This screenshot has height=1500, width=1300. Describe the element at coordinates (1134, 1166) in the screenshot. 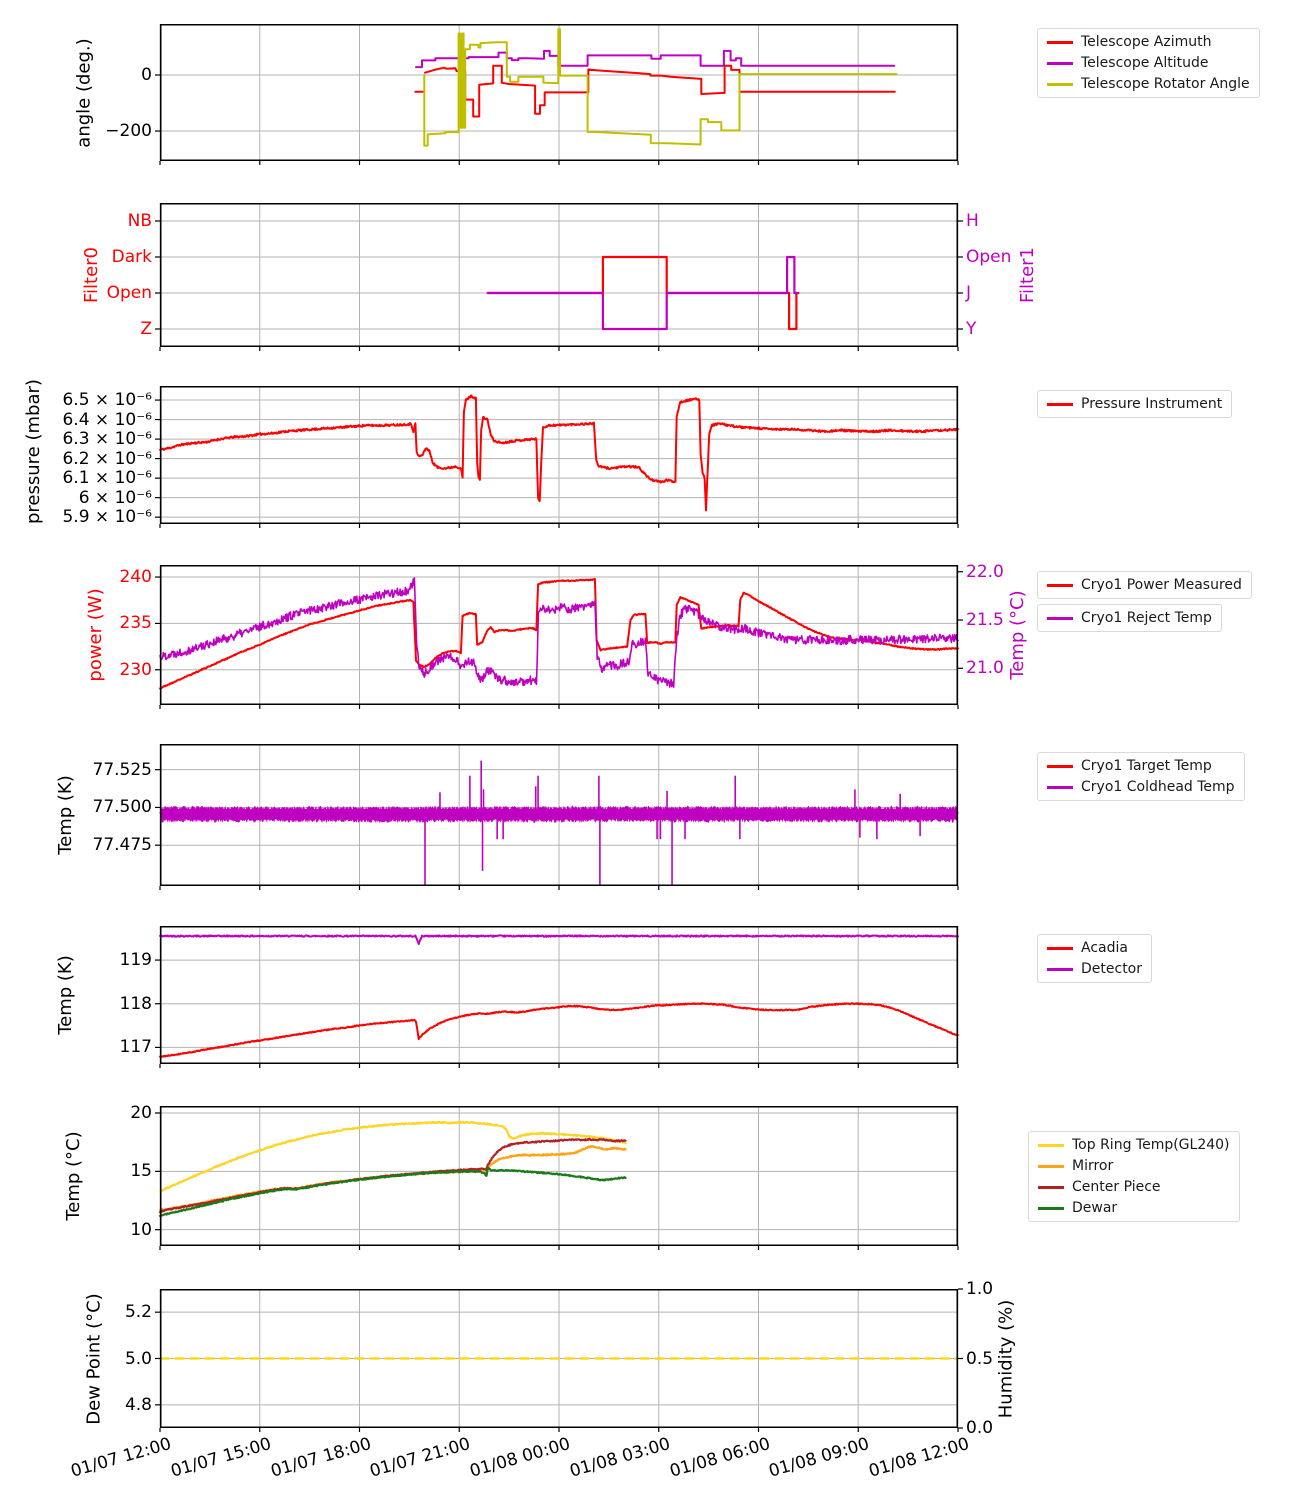

I see `legend-item: Mirror` at that location.